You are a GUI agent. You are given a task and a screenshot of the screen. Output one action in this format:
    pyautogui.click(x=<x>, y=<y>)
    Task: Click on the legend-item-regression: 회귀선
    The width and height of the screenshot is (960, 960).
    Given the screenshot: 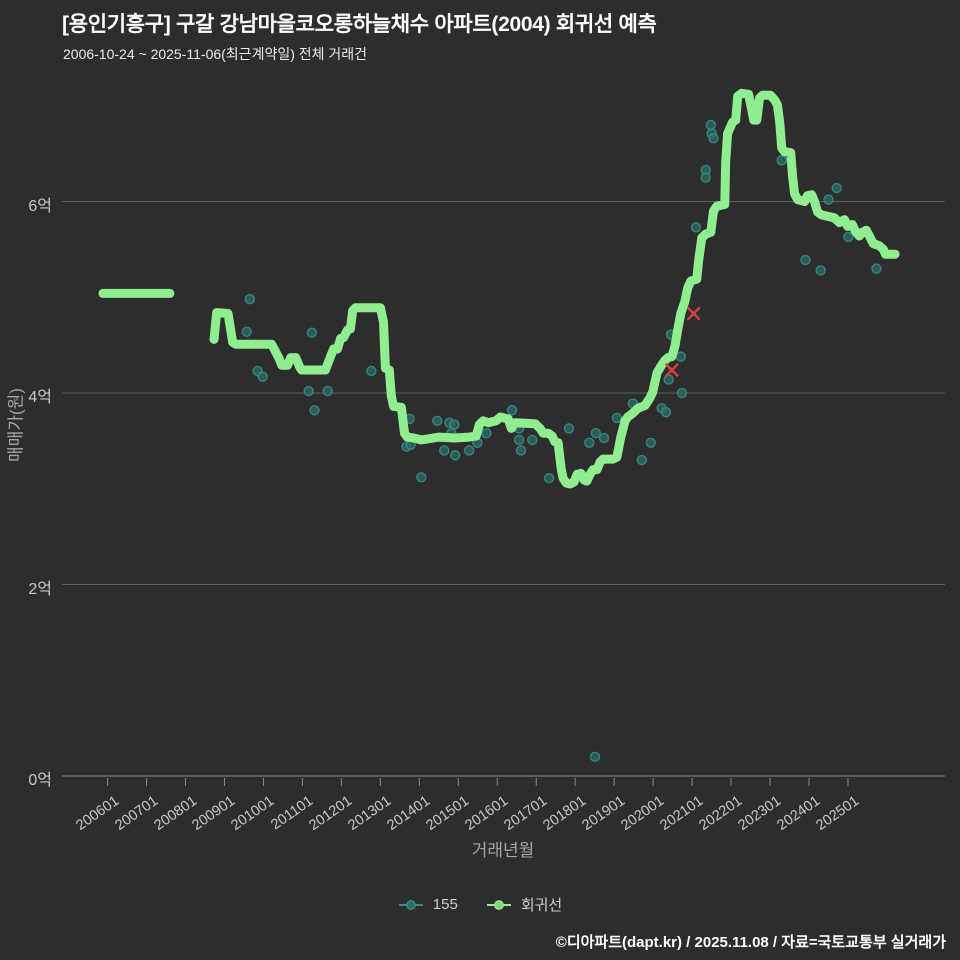 What is the action you would take?
    pyautogui.click(x=524, y=904)
    